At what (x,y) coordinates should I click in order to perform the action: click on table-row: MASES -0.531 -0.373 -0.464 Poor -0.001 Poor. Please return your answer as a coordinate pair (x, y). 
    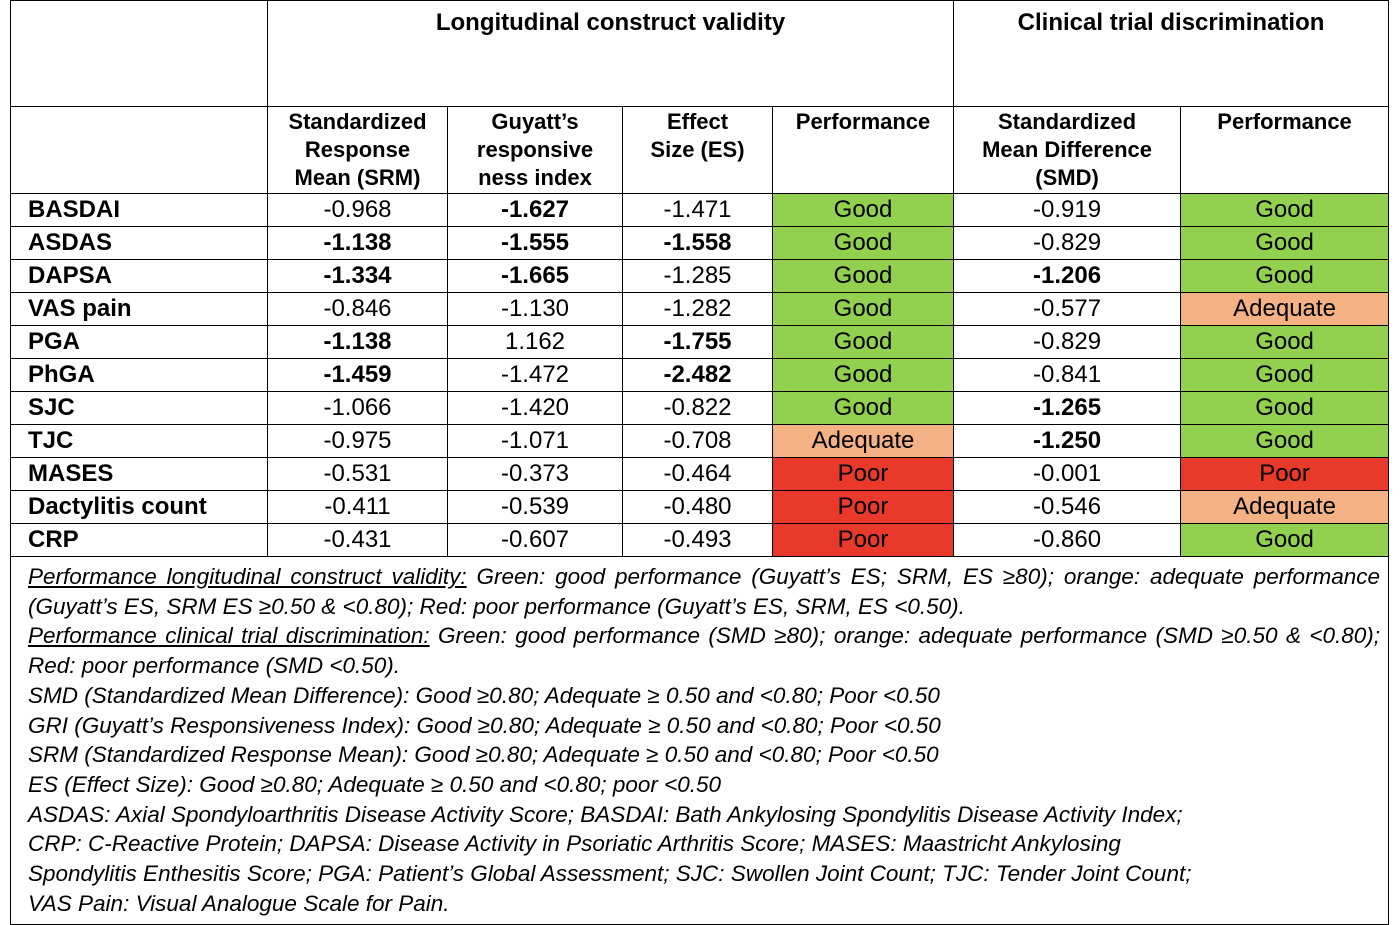
    Looking at the image, I should click on (700, 474).